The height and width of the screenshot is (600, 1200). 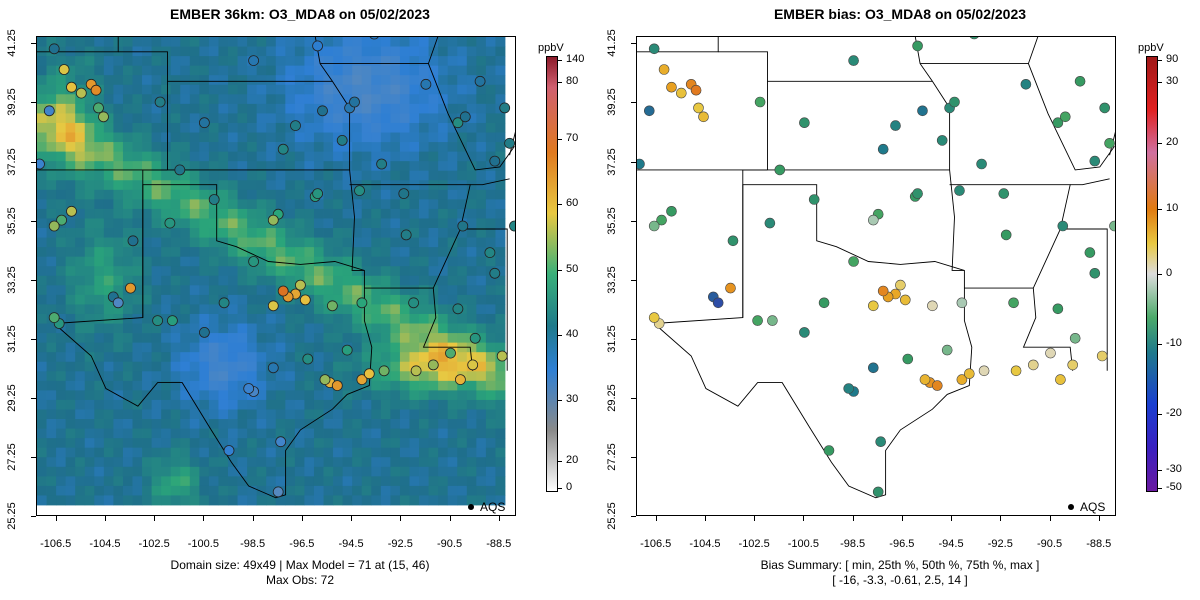 I want to click on x-tick-label: -90.5, so click(x=1049, y=544).